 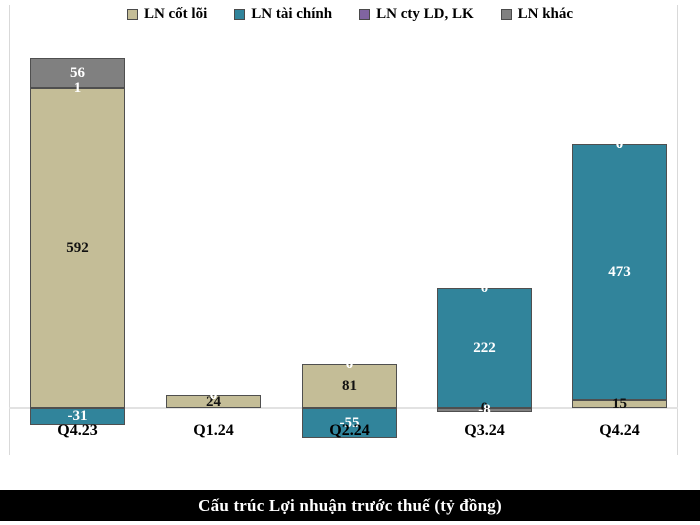 I want to click on chart-title: Cấu trúc Lợi nhuận trước thuế (tỷ đồng), so click(x=350, y=505).